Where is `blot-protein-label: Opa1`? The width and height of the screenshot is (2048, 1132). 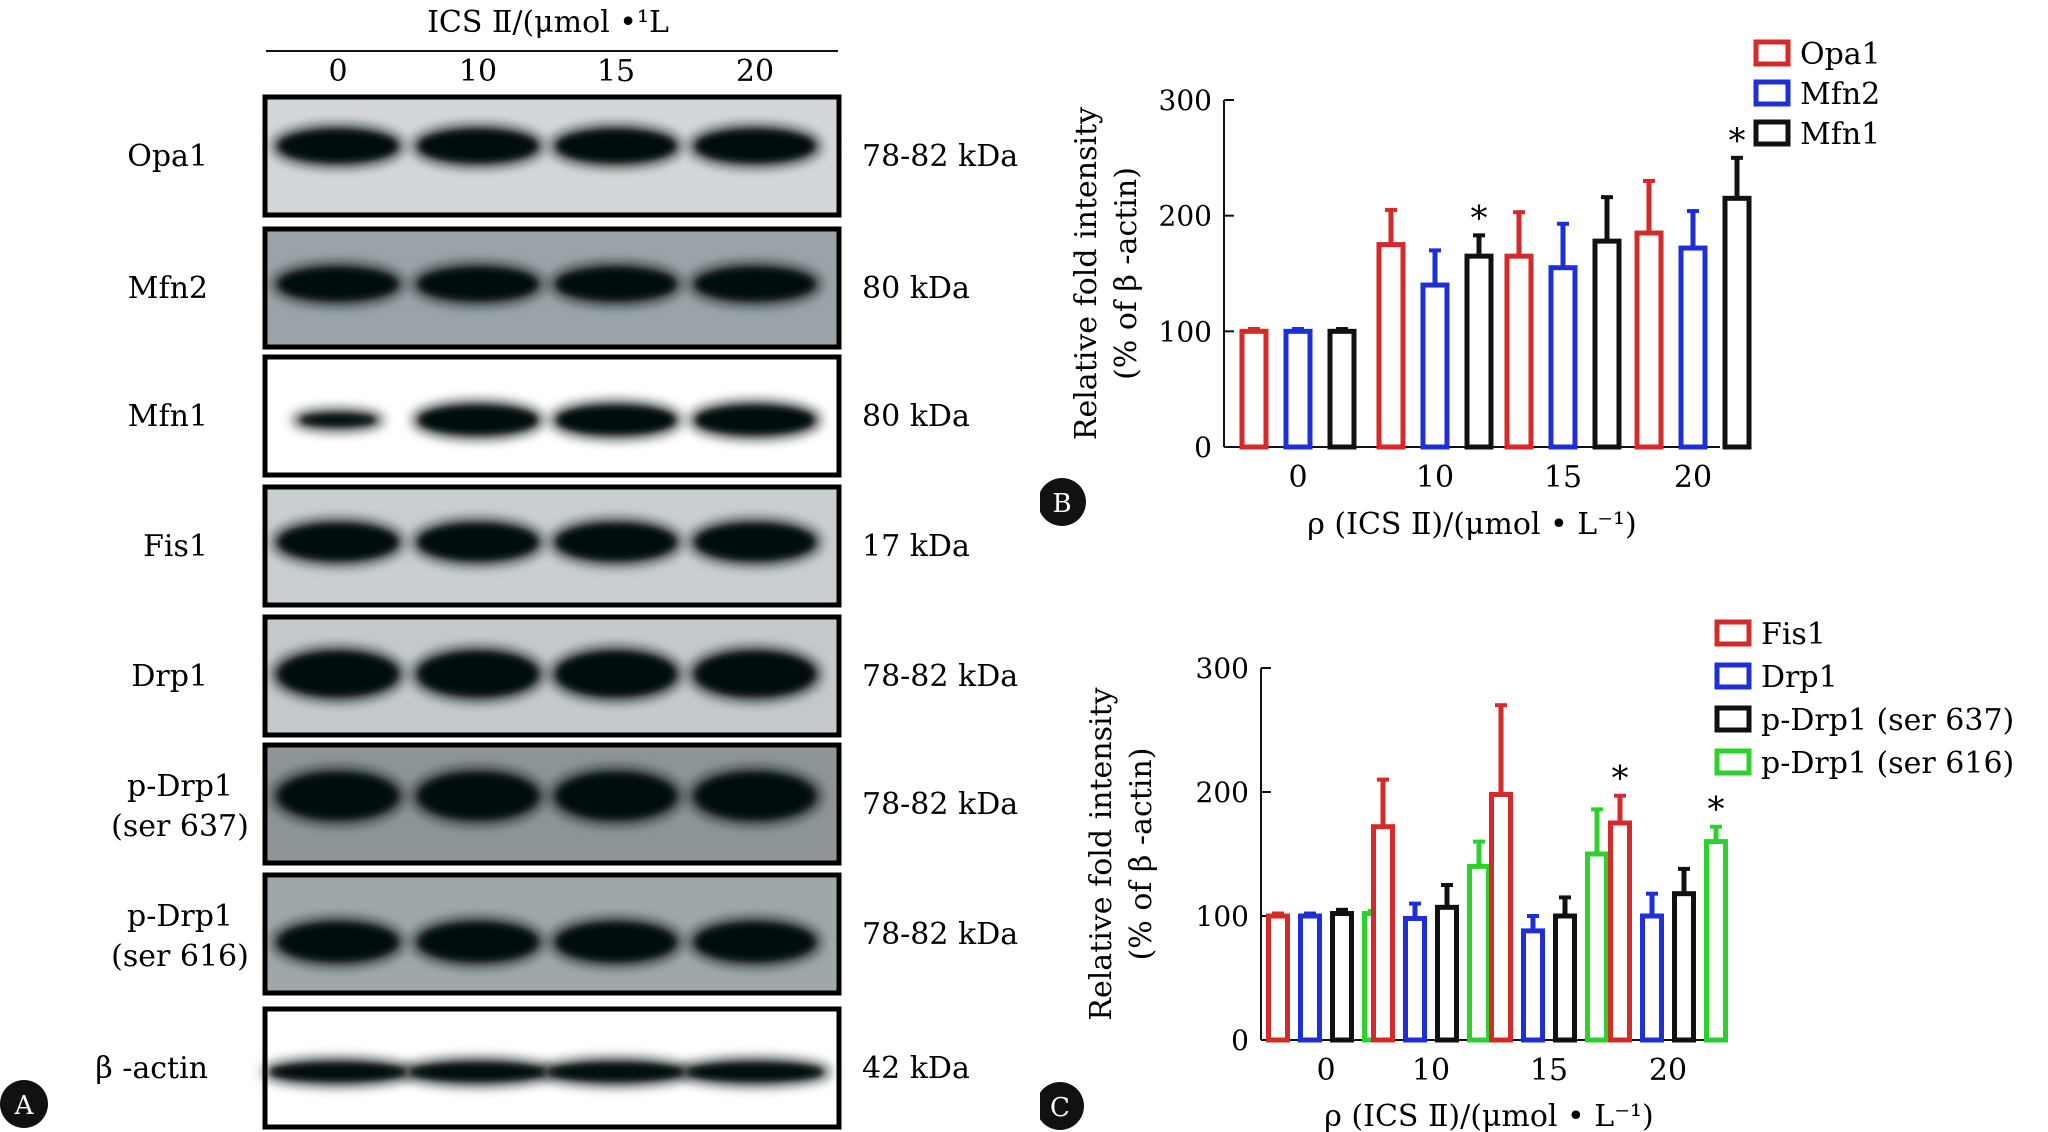
blot-protein-label: Opa1 is located at coordinates (167, 156).